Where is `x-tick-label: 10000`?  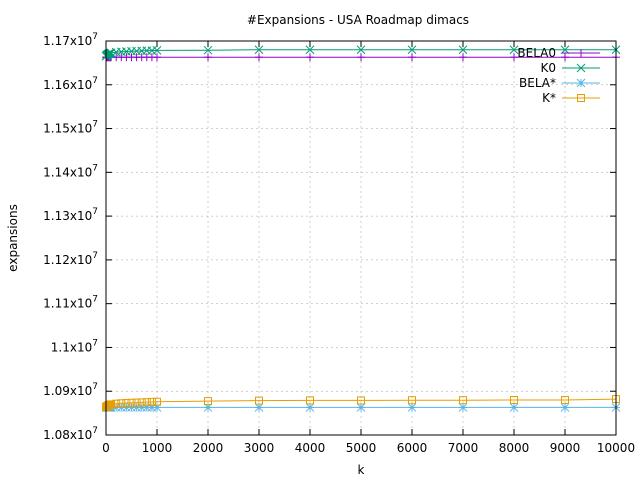 x-tick-label: 10000 is located at coordinates (616, 448).